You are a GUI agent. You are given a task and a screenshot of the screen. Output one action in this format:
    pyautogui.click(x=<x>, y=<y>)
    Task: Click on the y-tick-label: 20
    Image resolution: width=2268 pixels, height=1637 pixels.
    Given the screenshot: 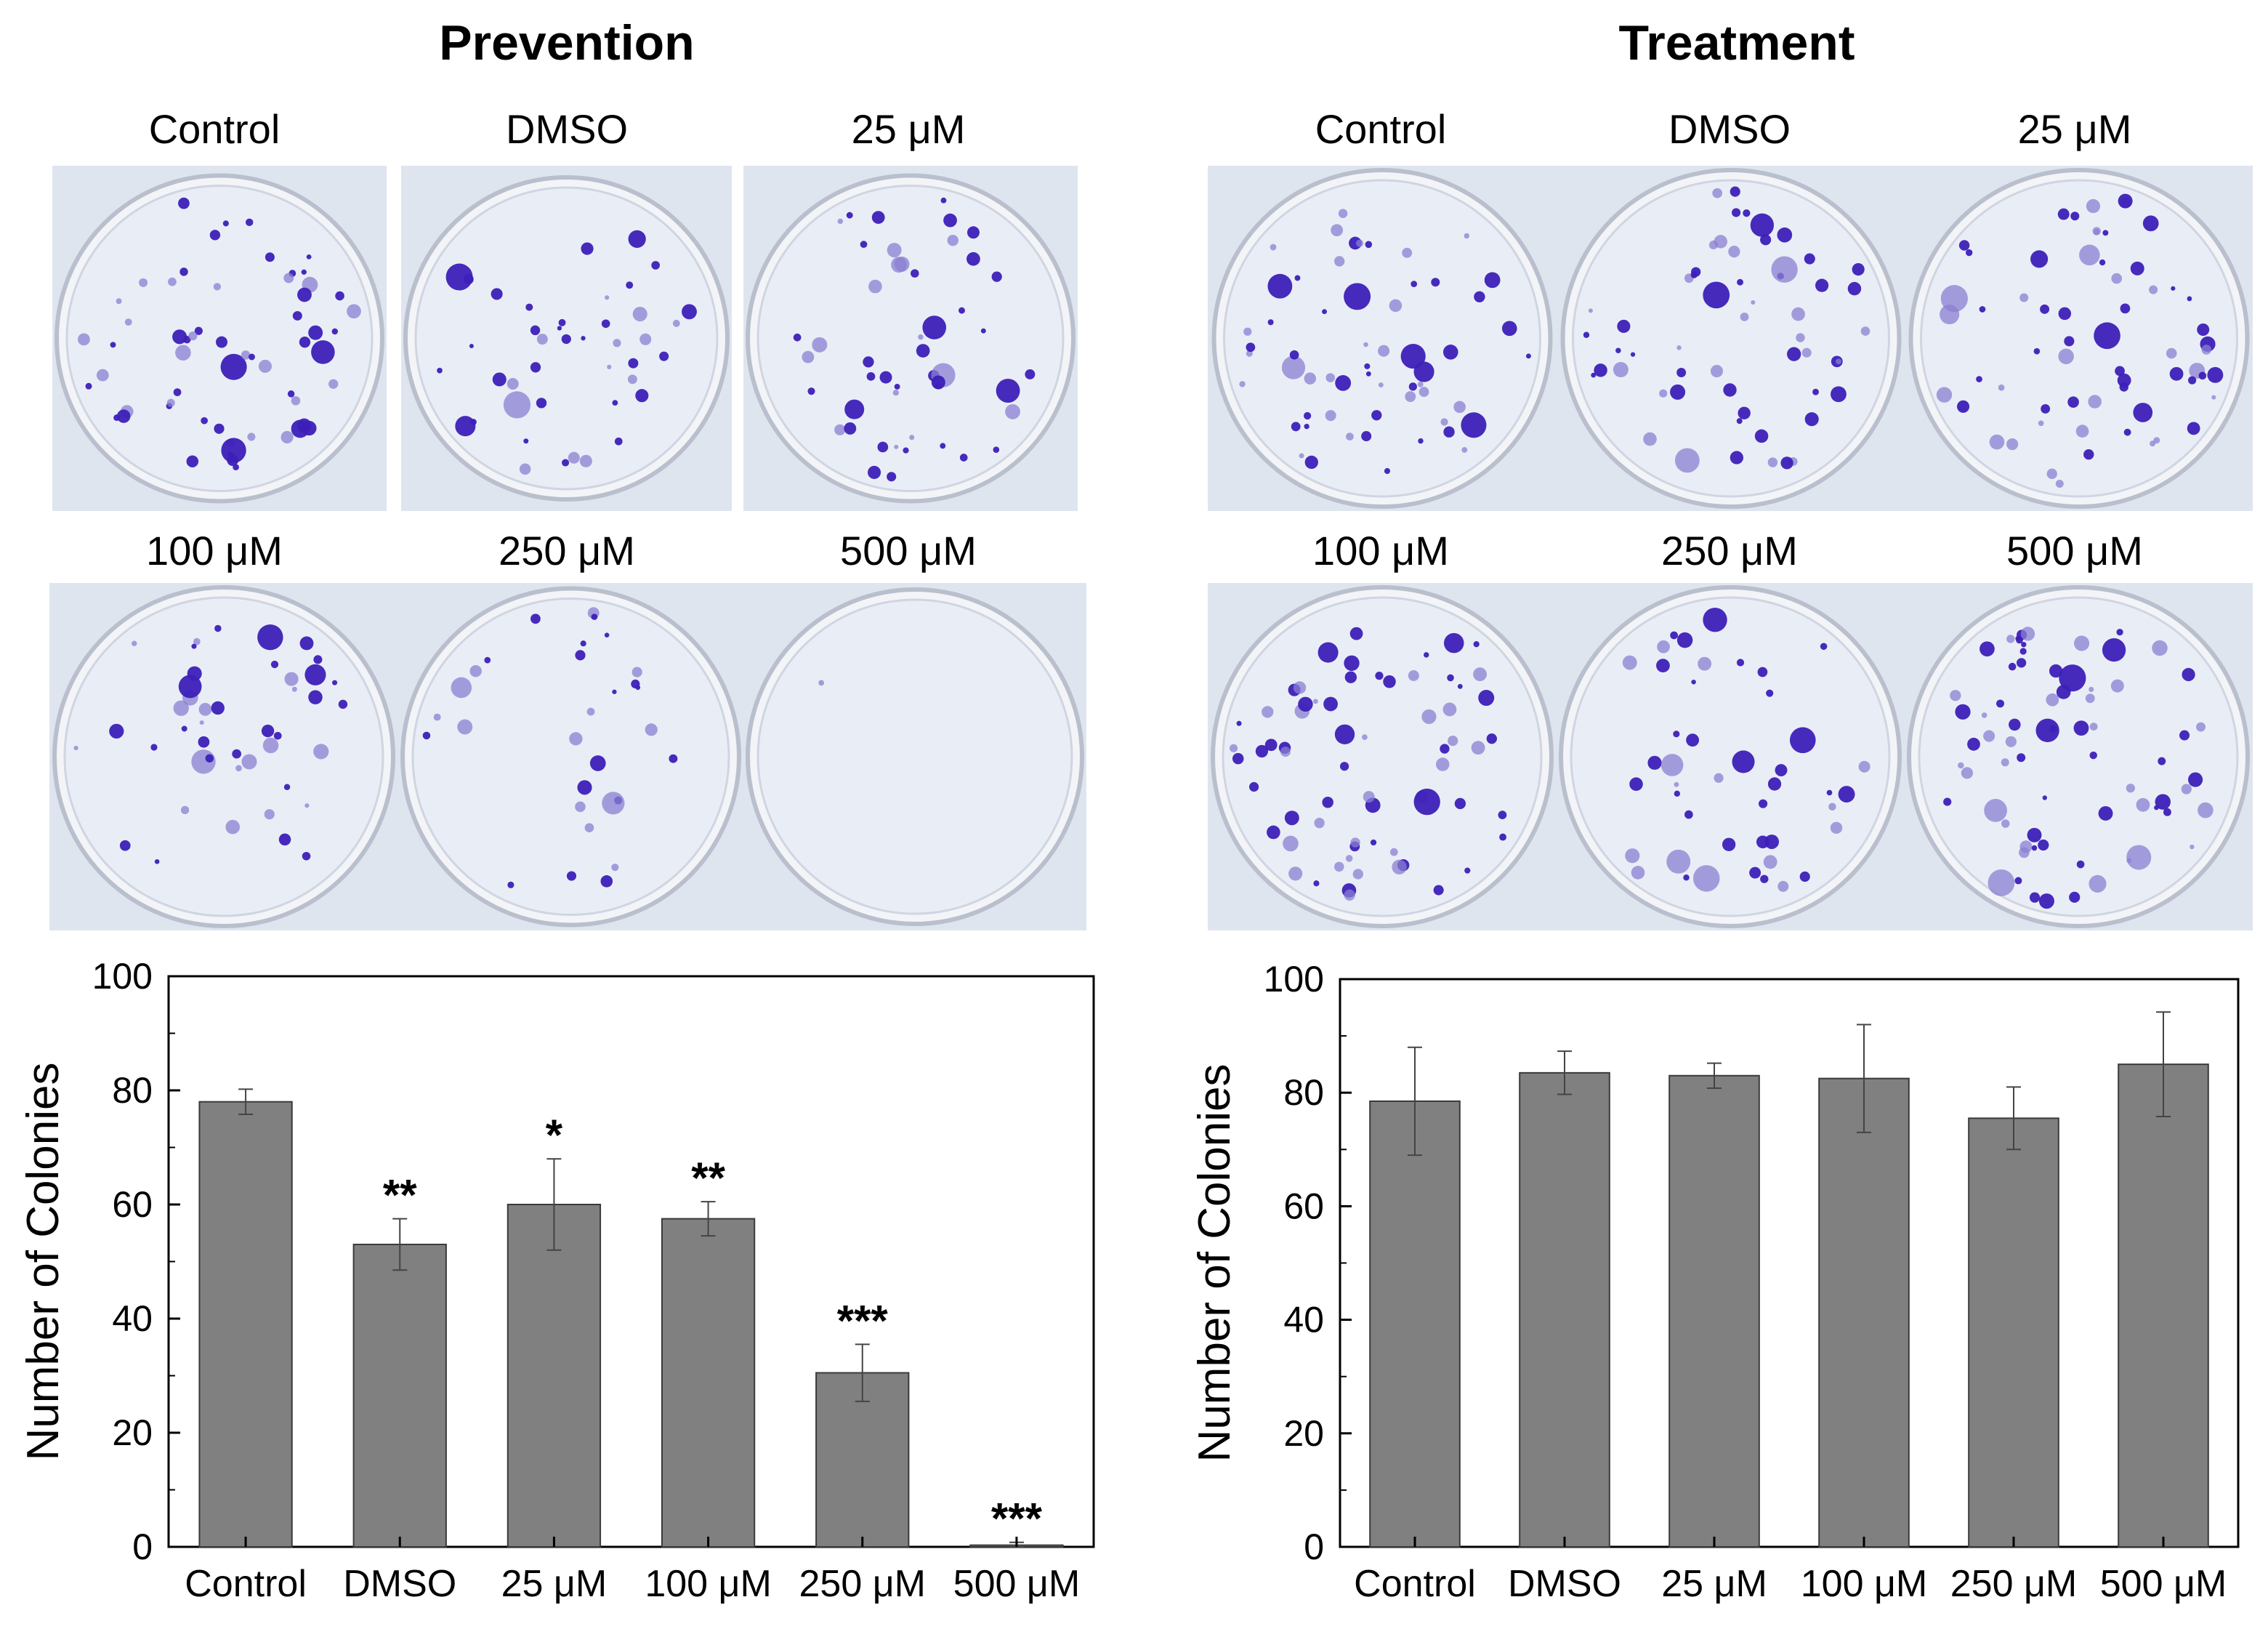 What is the action you would take?
    pyautogui.click(x=132, y=1432)
    